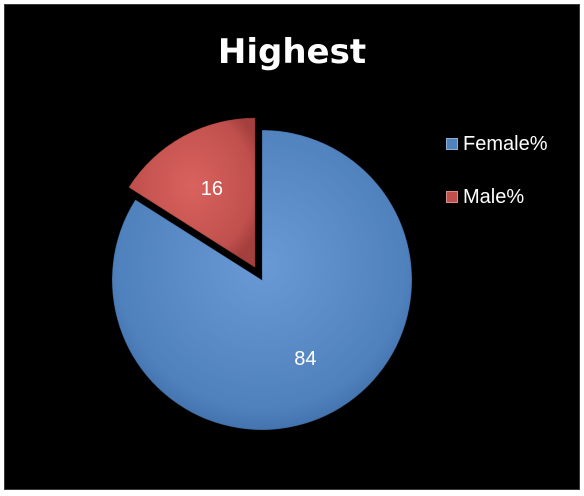 The height and width of the screenshot is (496, 584). I want to click on legend-swatch-male, so click(452, 197).